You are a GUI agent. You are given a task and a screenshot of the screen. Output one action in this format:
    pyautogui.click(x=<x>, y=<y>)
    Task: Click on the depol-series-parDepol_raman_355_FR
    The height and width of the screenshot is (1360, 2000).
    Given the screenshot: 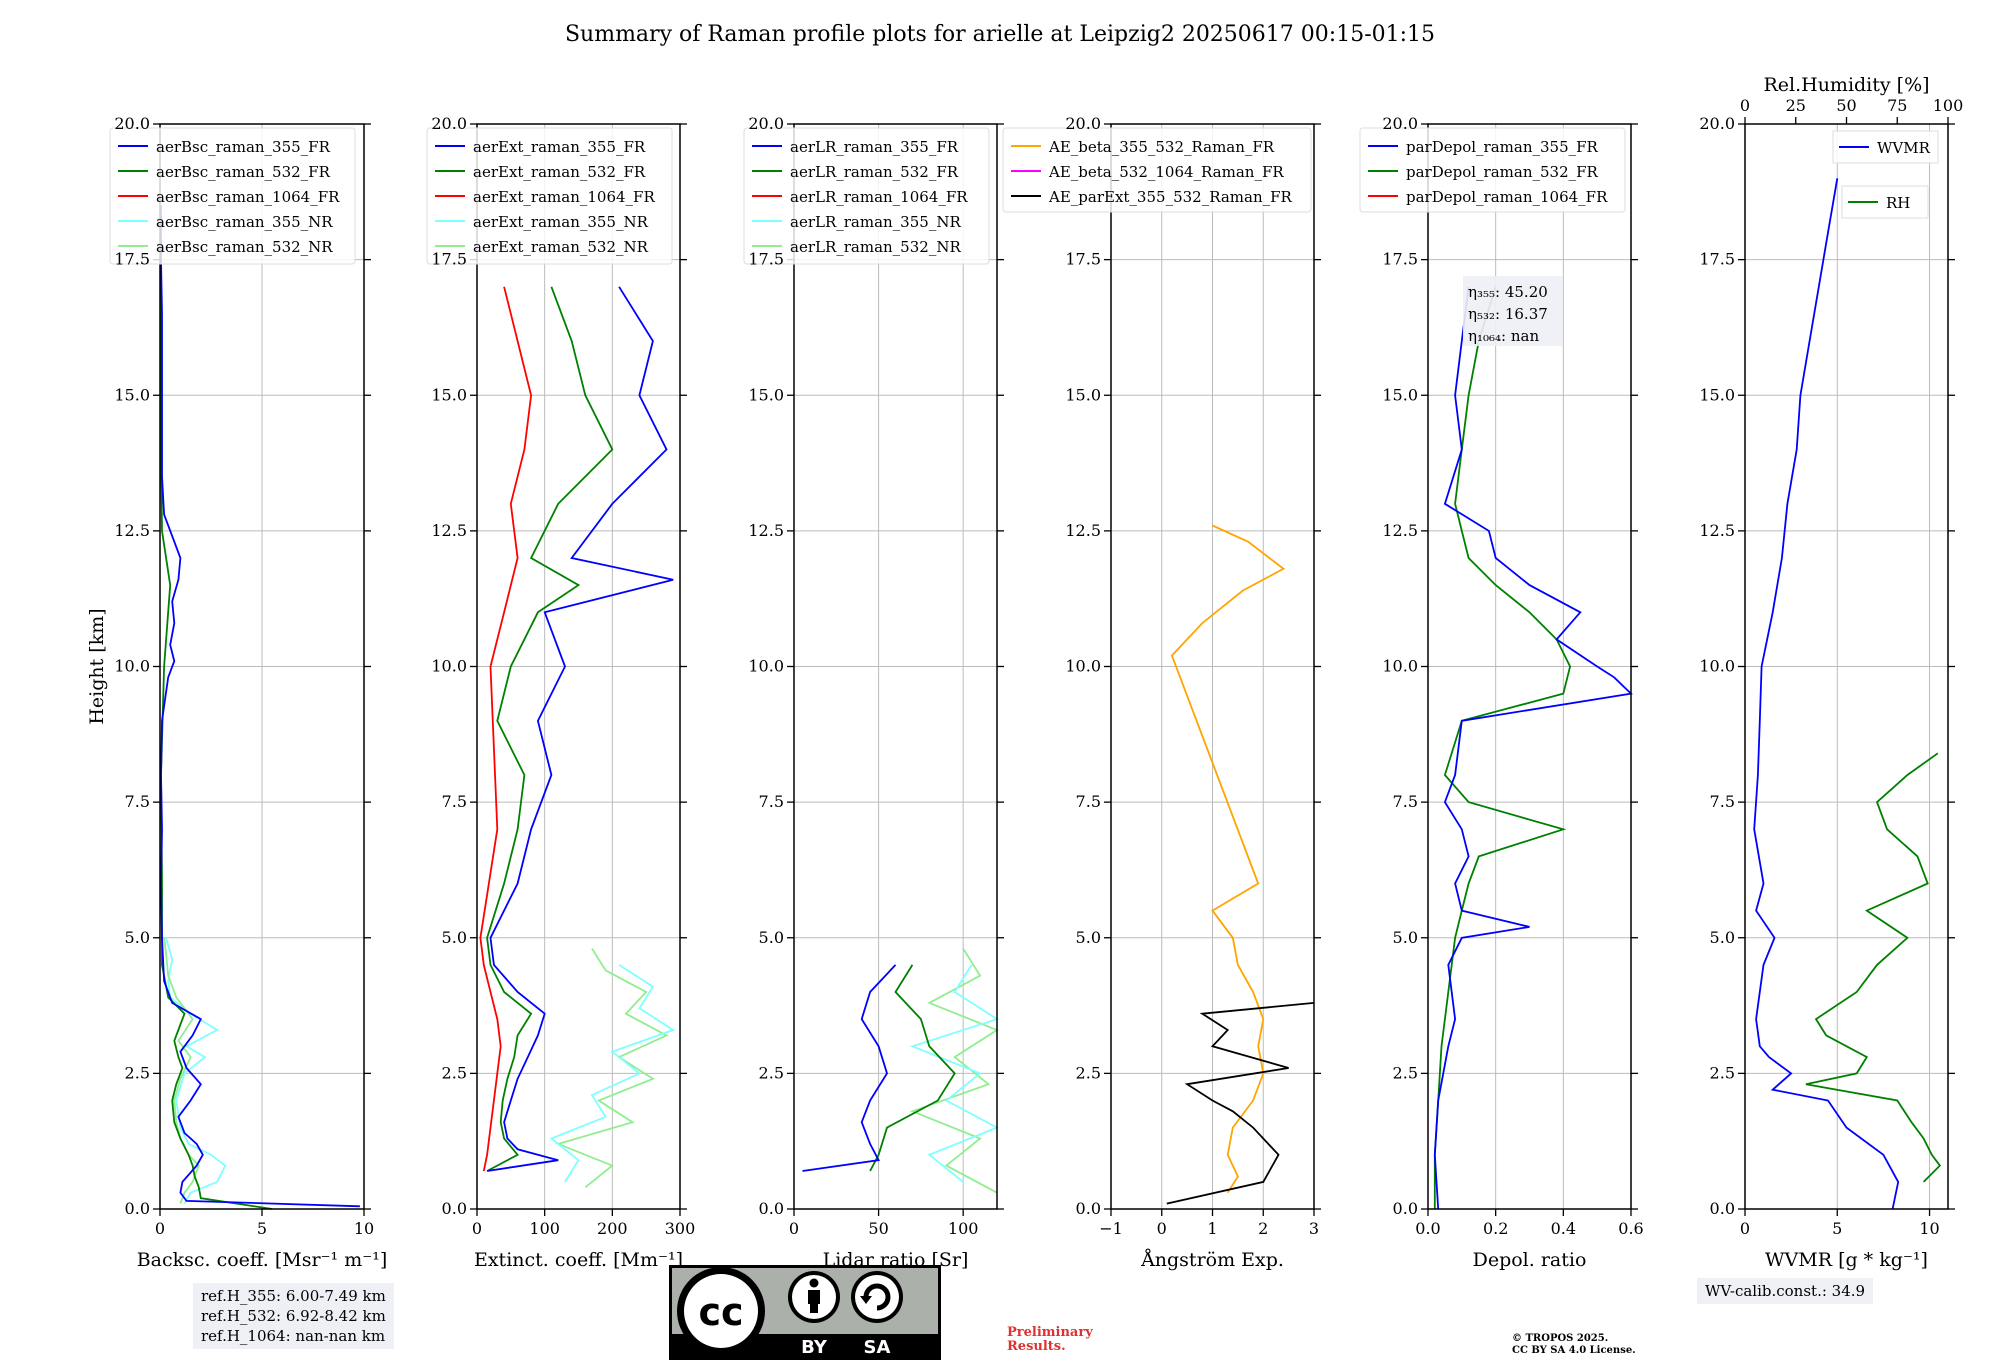 What is the action you would take?
    pyautogui.click(x=1533, y=748)
    